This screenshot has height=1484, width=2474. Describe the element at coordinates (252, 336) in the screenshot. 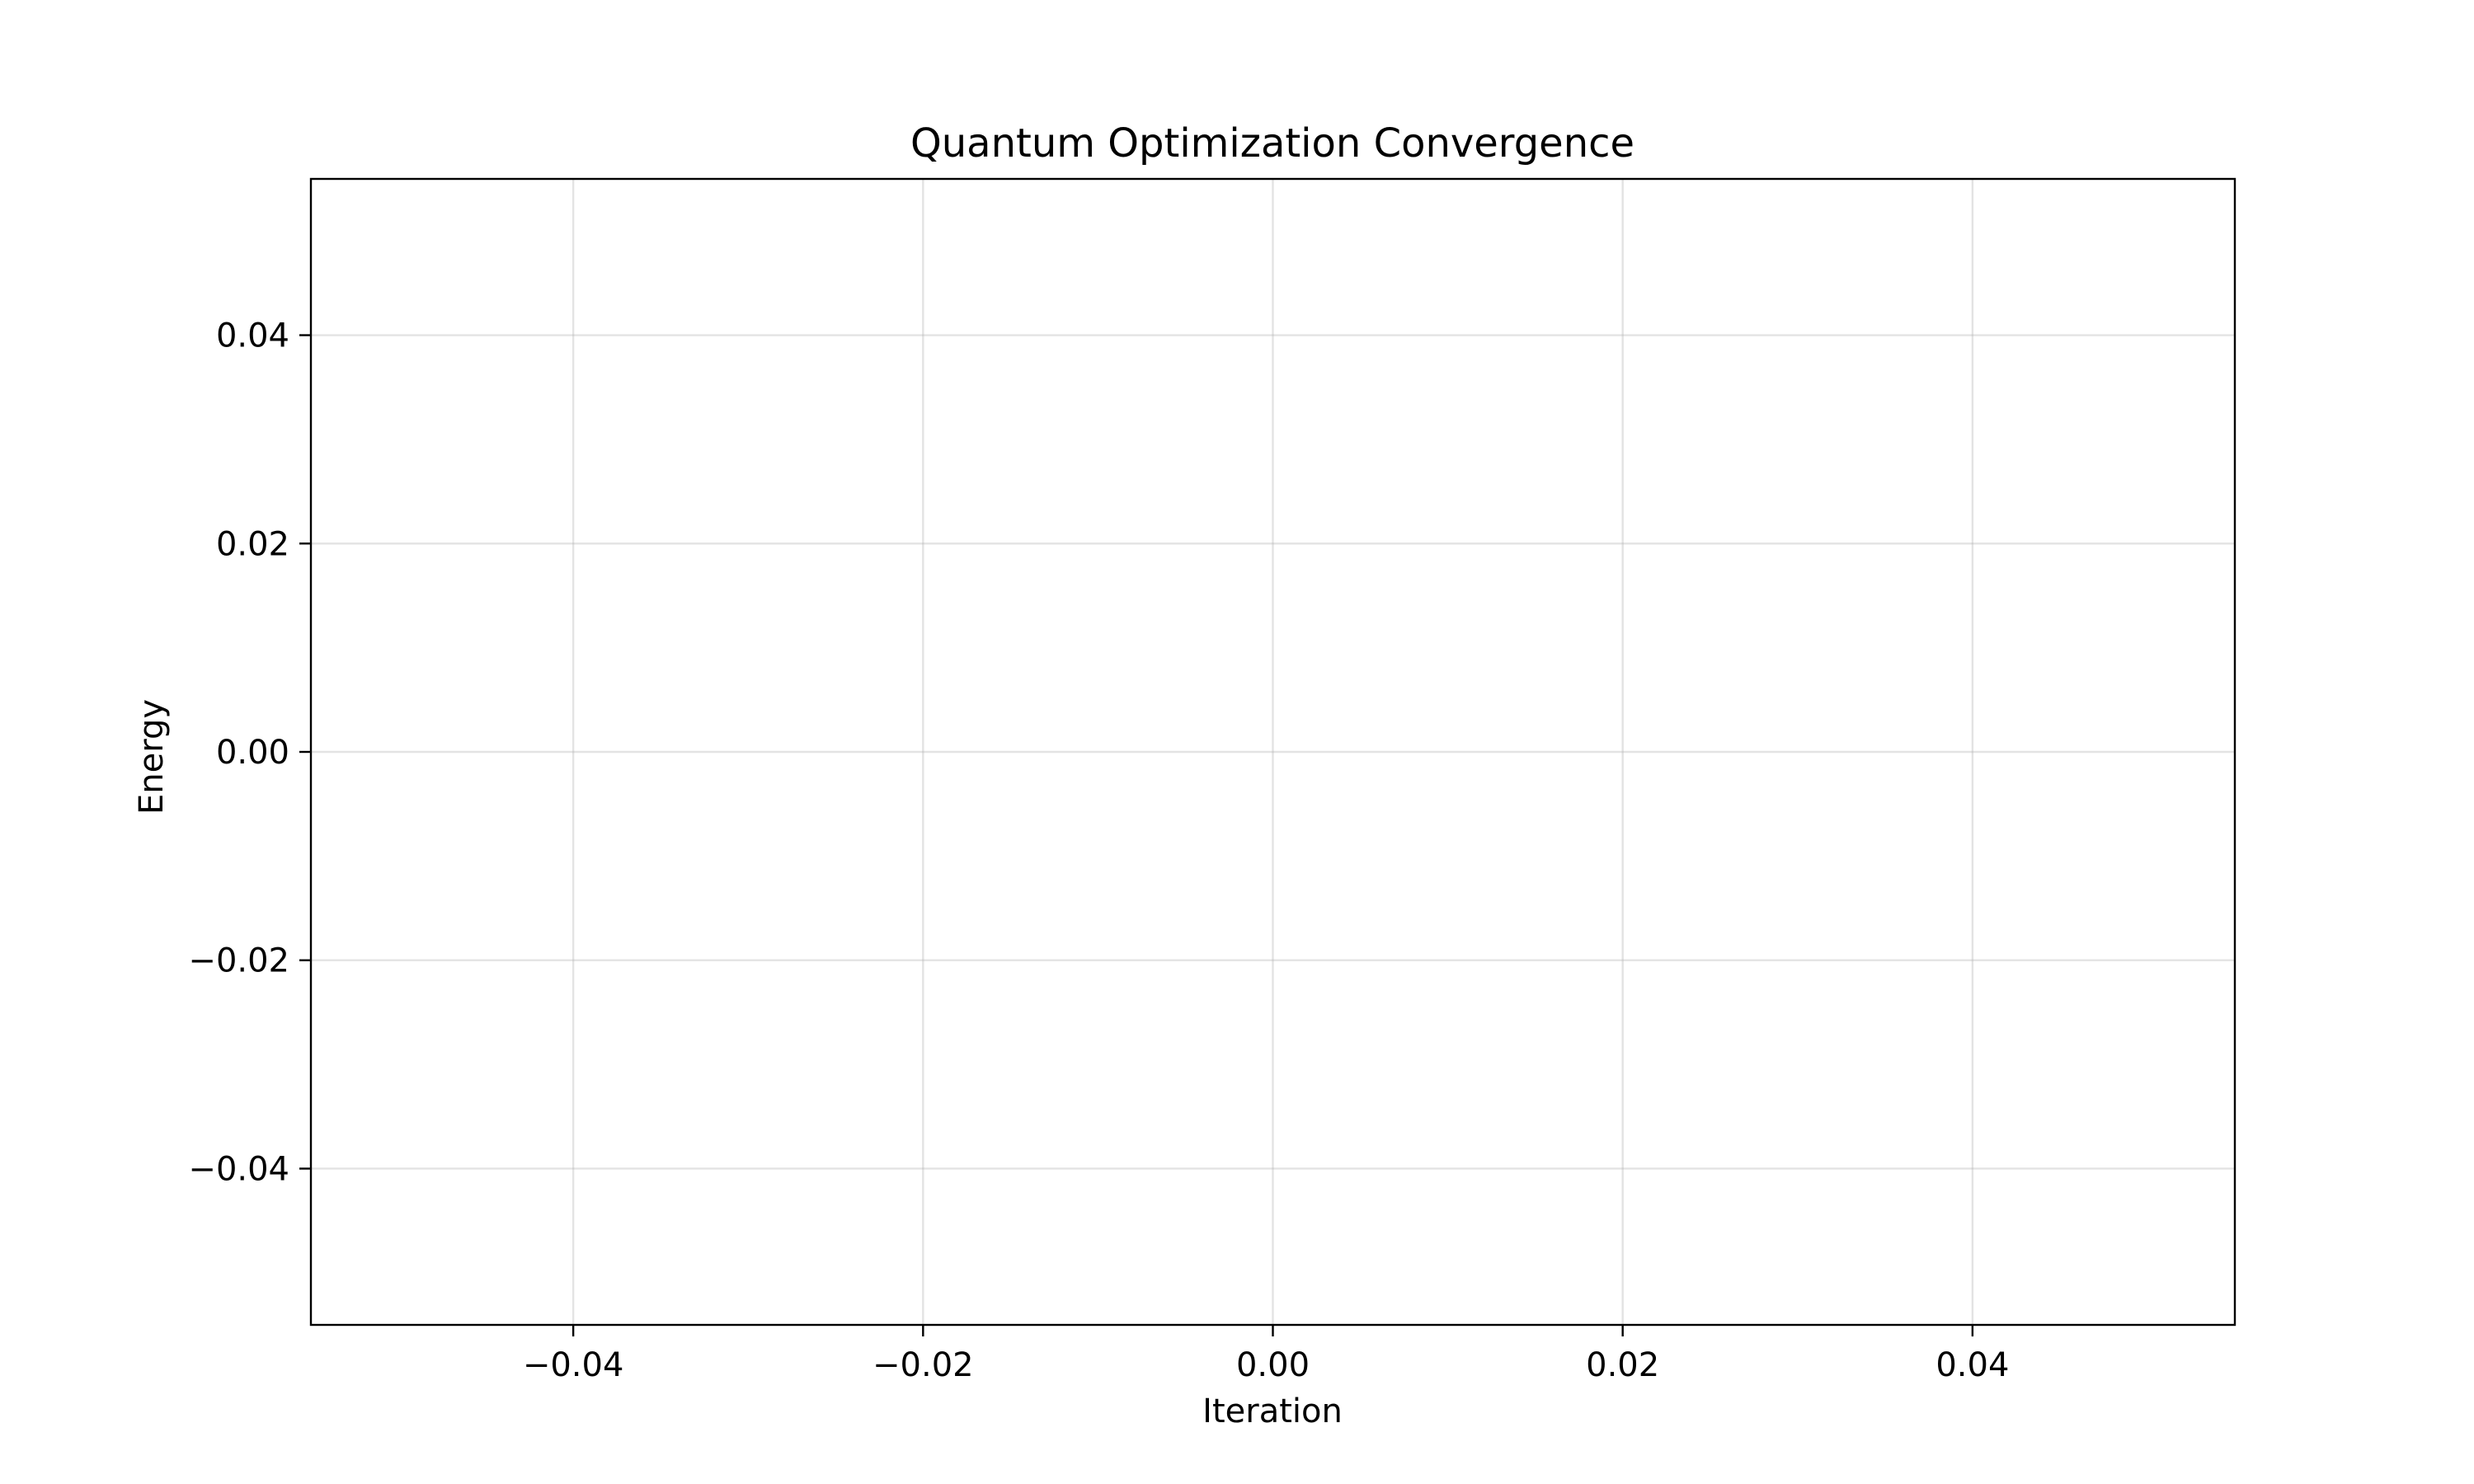

I see `y-tick-label: 0.04` at that location.